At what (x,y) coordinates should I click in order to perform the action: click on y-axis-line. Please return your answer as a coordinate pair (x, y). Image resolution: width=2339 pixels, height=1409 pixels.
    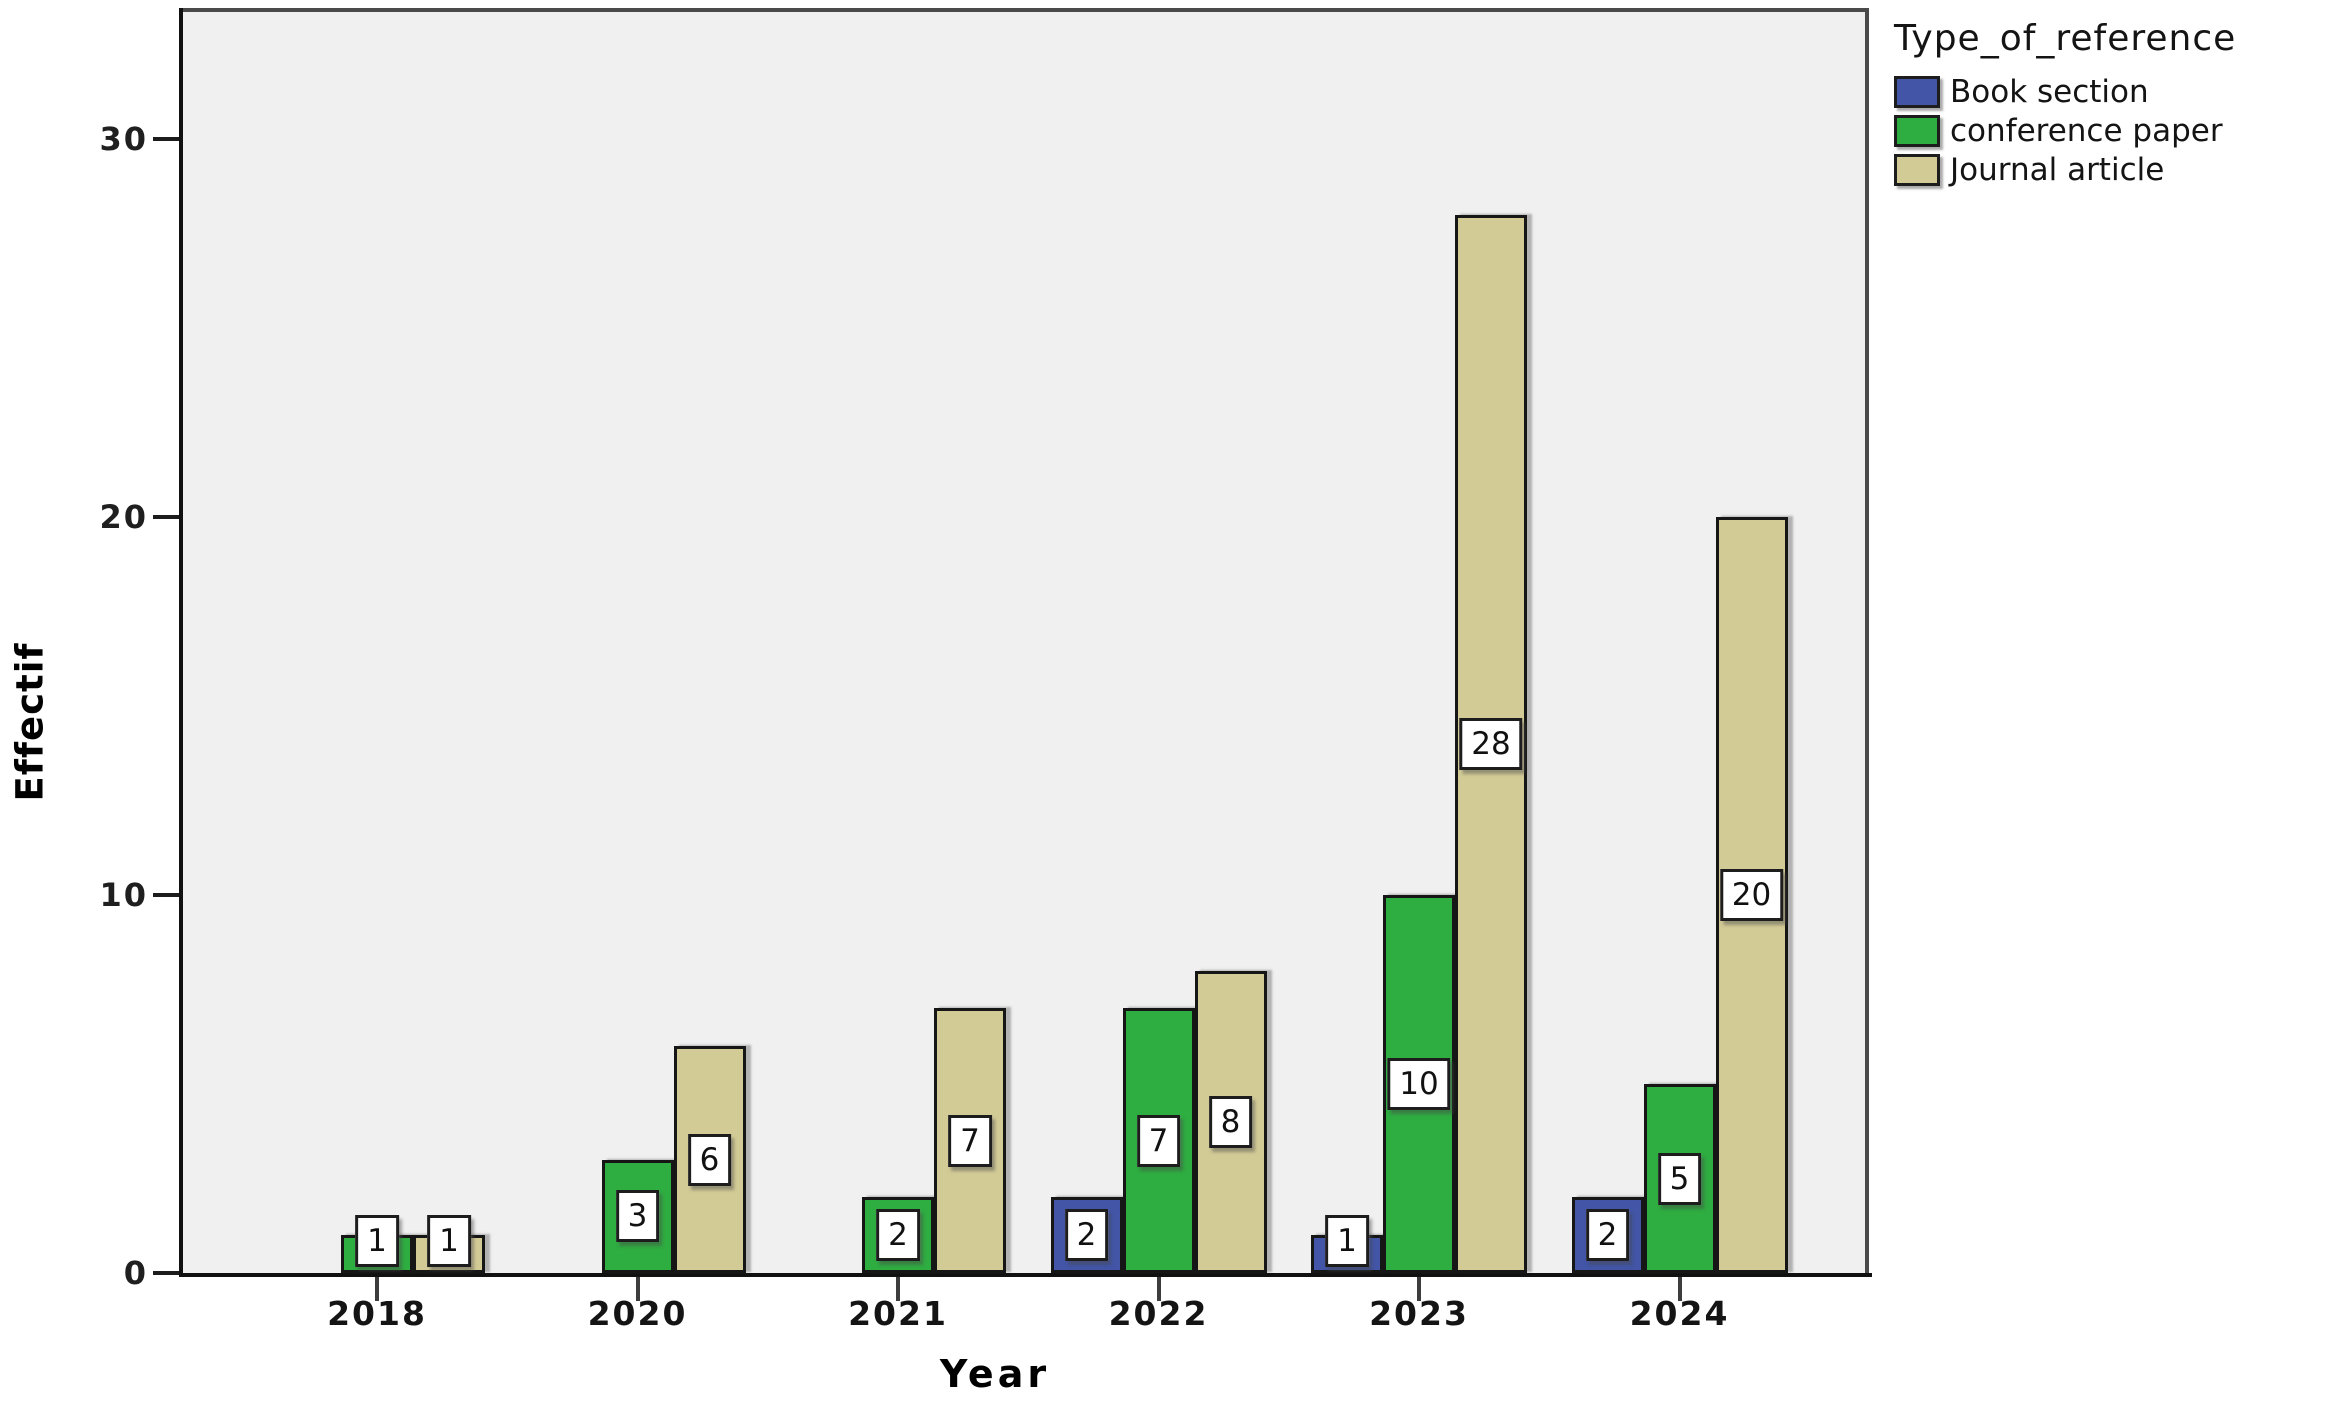
    Looking at the image, I should click on (181, 642).